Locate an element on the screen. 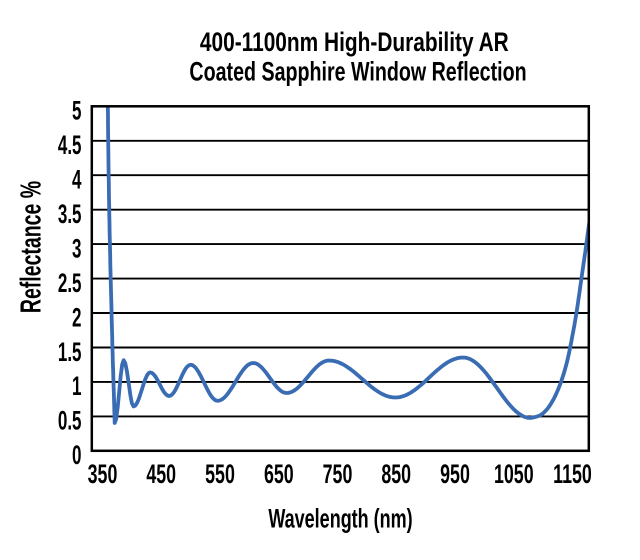 This screenshot has height=560, width=640. svg-text: 950 is located at coordinates (455, 473).